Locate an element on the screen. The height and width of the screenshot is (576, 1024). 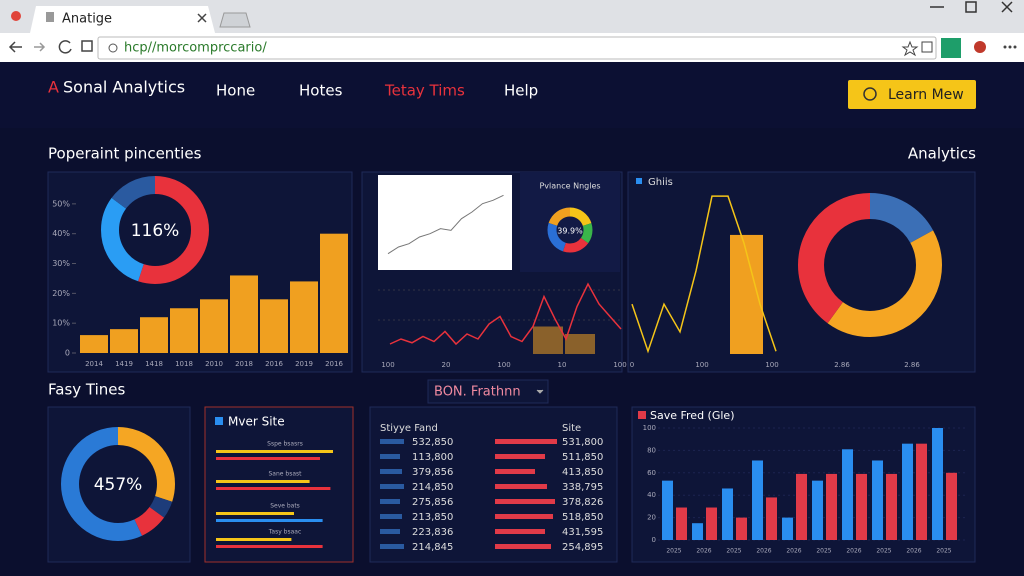
y-tick-label: 10% is located at coordinates (61, 323).